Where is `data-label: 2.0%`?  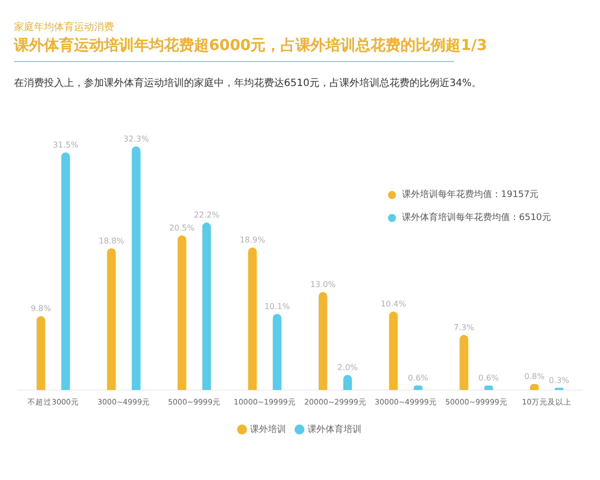 data-label: 2.0% is located at coordinates (347, 367).